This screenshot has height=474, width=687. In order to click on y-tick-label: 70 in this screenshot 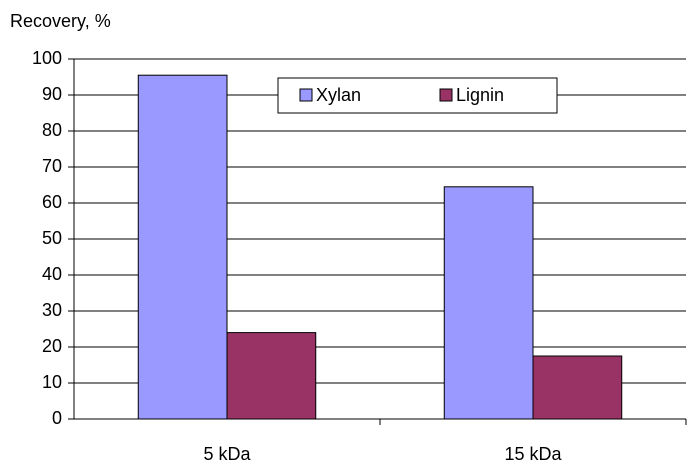, I will do `click(52, 166)`.